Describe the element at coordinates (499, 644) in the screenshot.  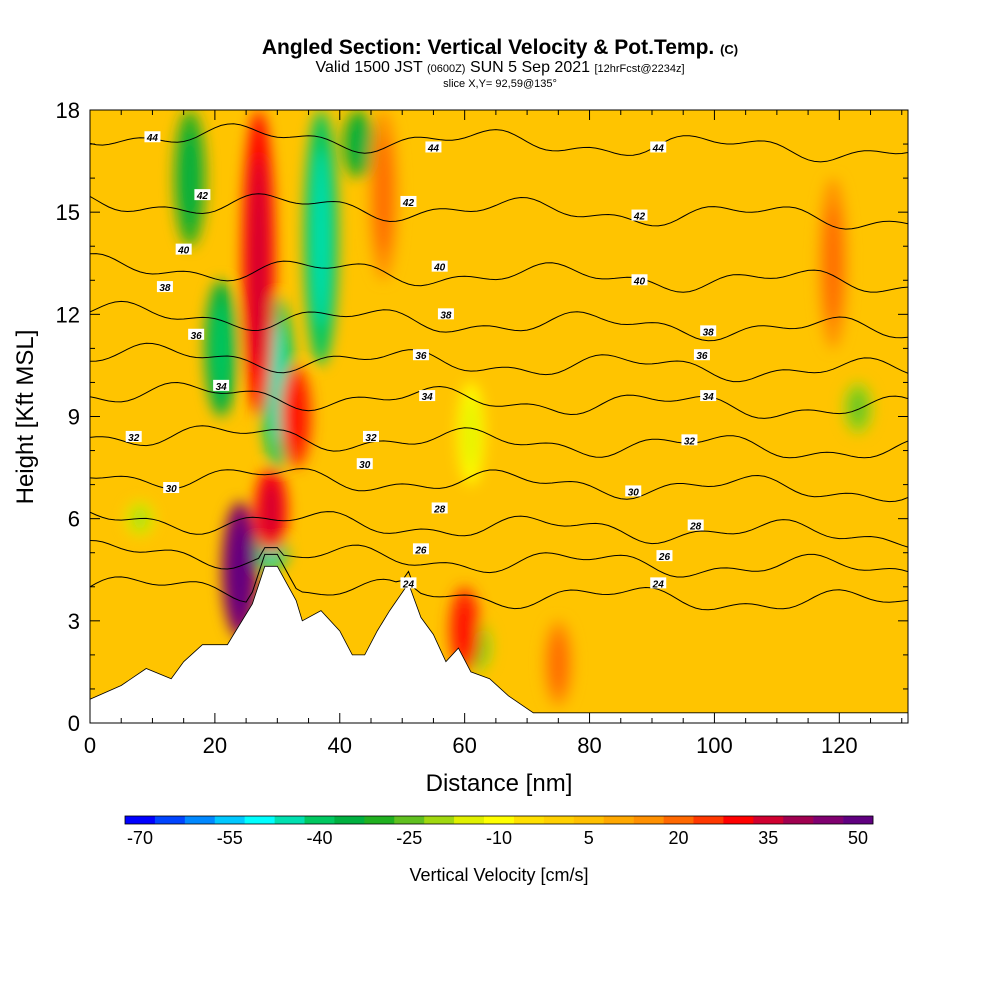
I see `terrain-mask` at that location.